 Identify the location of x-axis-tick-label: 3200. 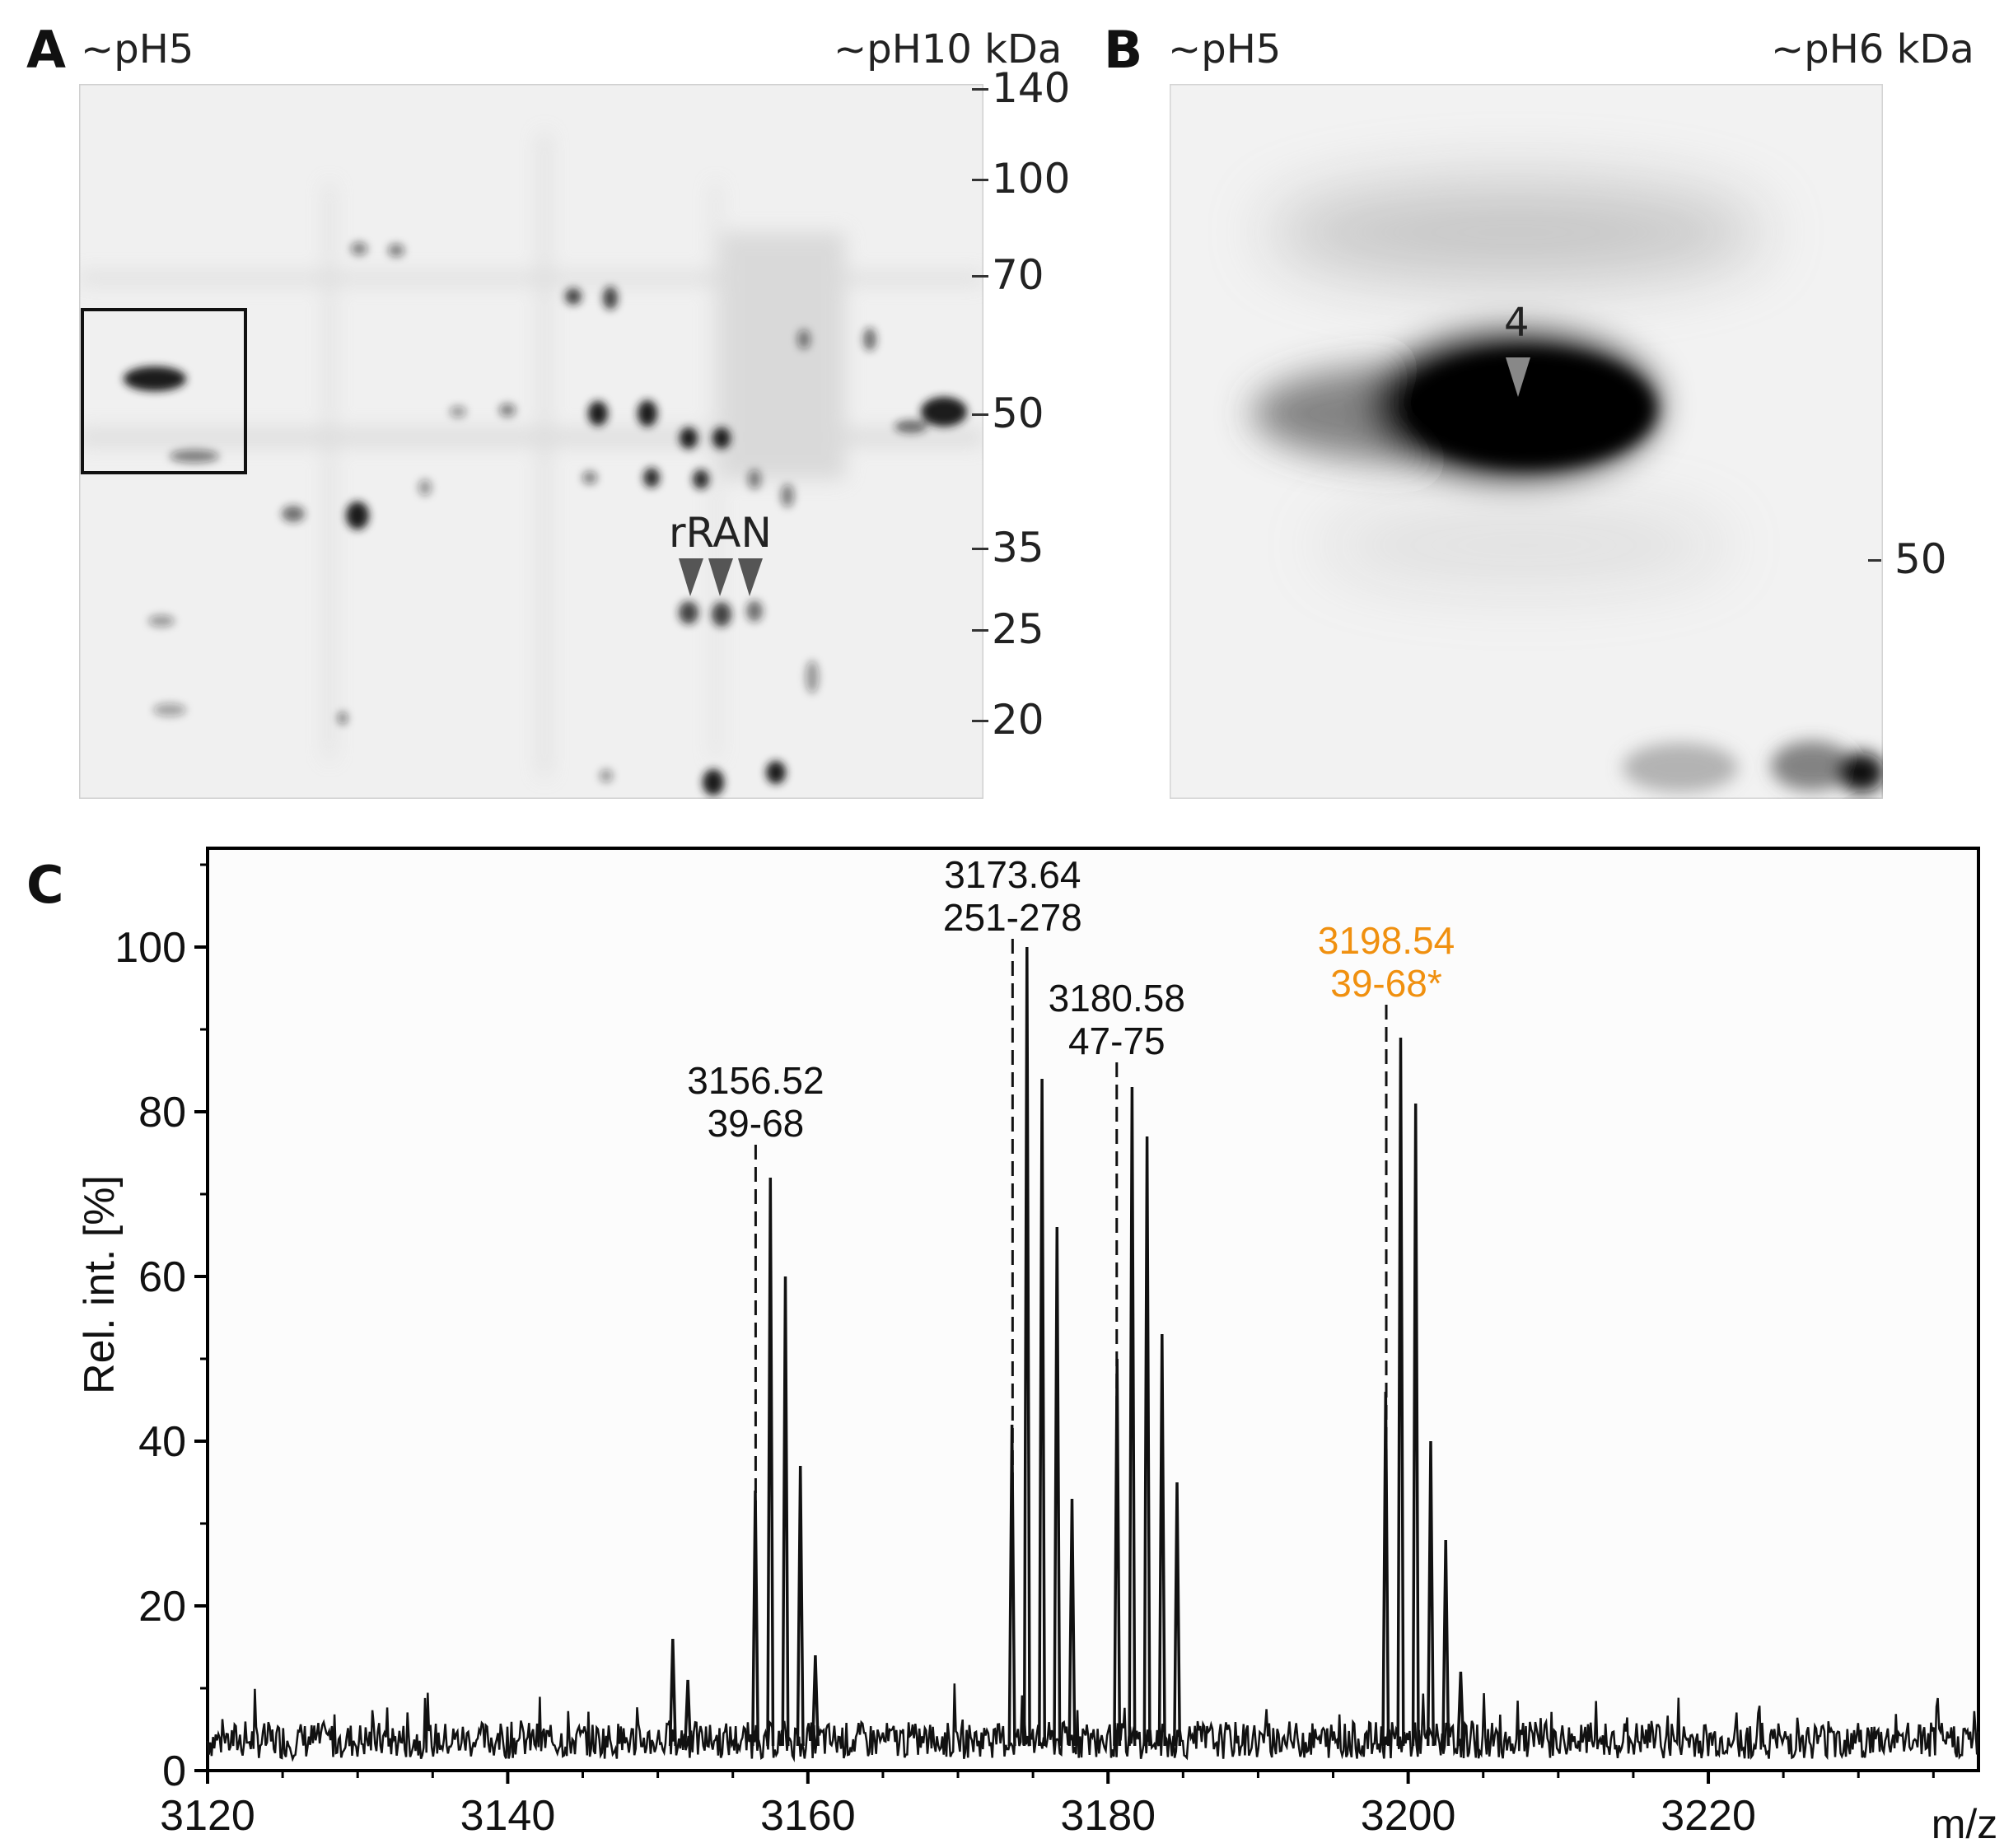
(1408, 1816).